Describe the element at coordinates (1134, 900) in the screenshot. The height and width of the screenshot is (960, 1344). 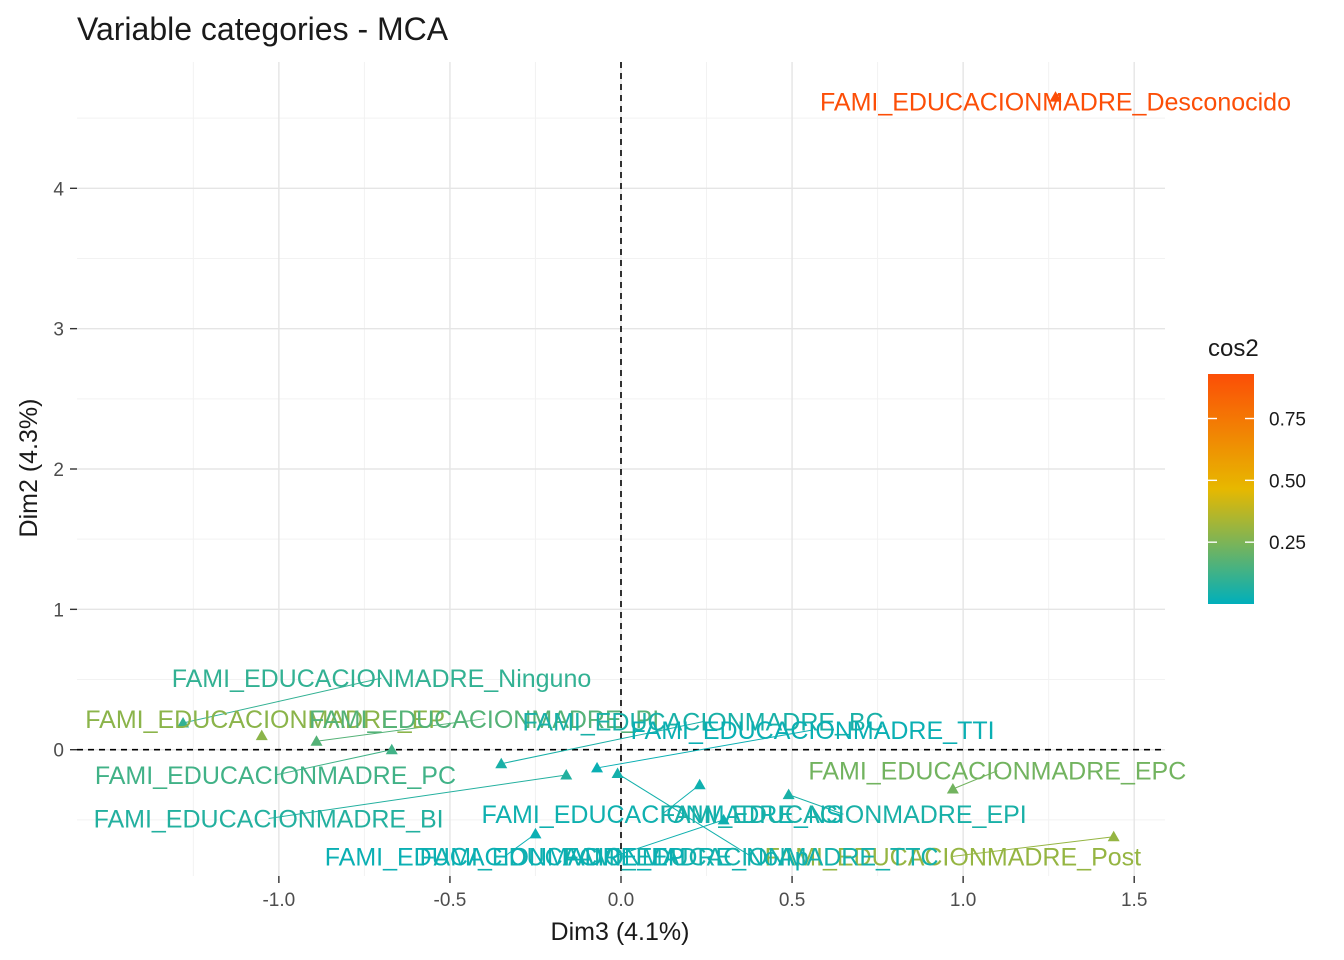
I see `x-tick-label: 1.5` at that location.